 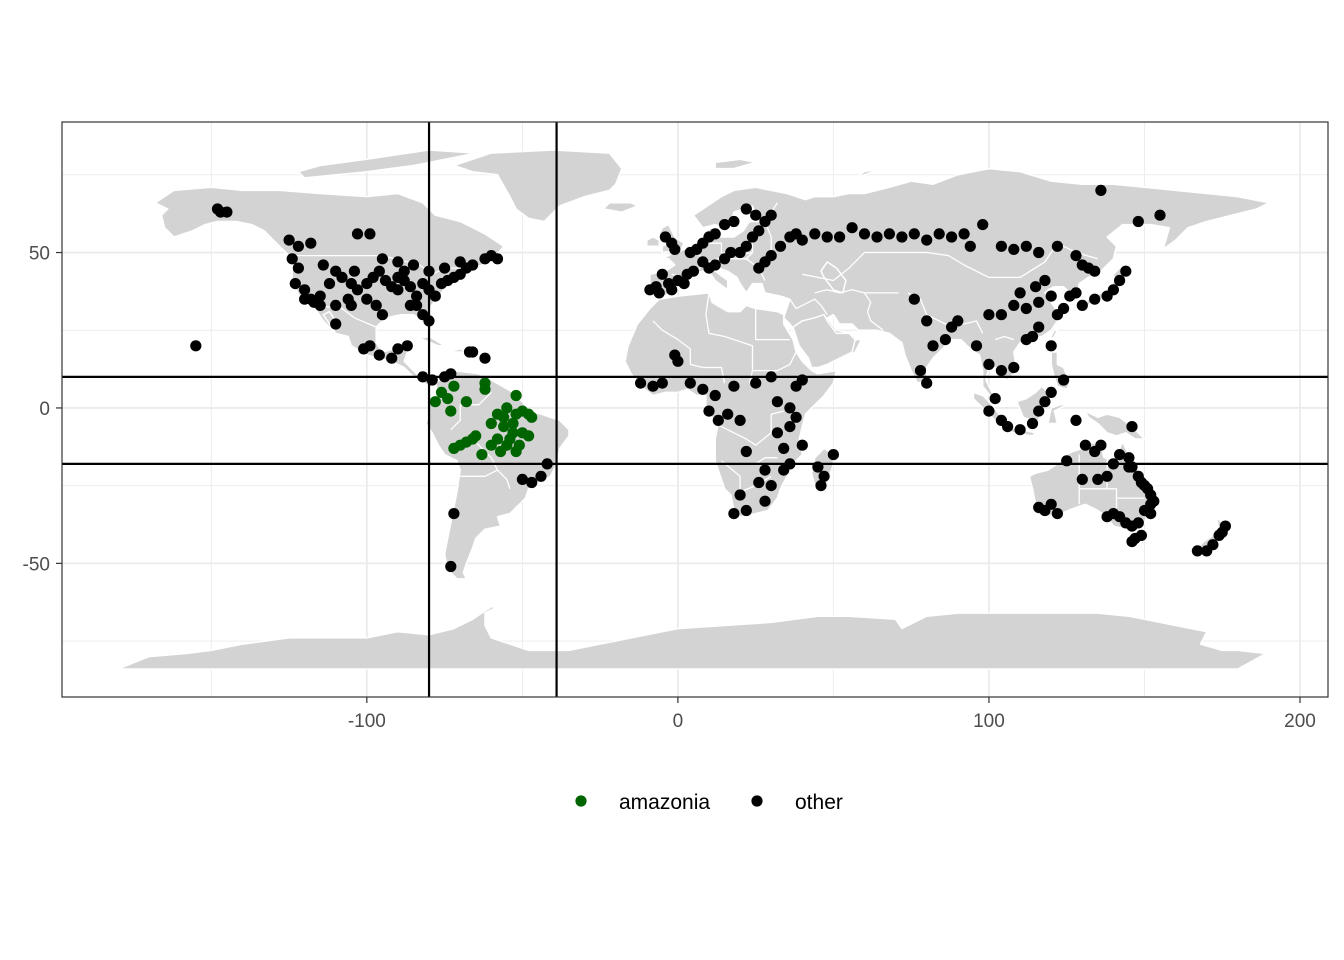 What do you see at coordinates (731, 405) in the screenshot?
I see `africa-landmass` at bounding box center [731, 405].